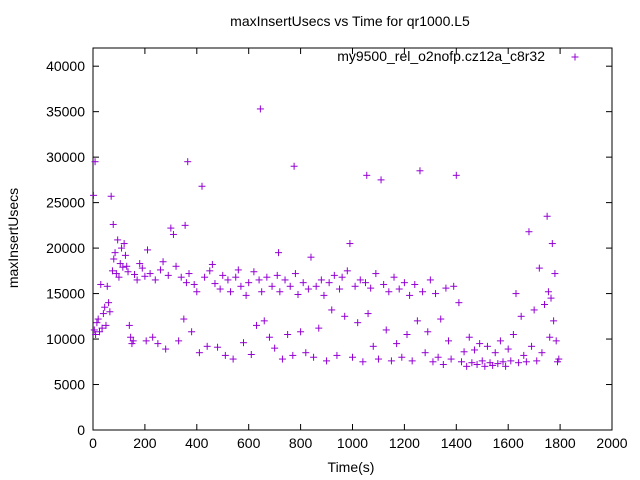 The image size is (640, 480). What do you see at coordinates (197, 443) in the screenshot?
I see `x-tick-label: 400` at bounding box center [197, 443].